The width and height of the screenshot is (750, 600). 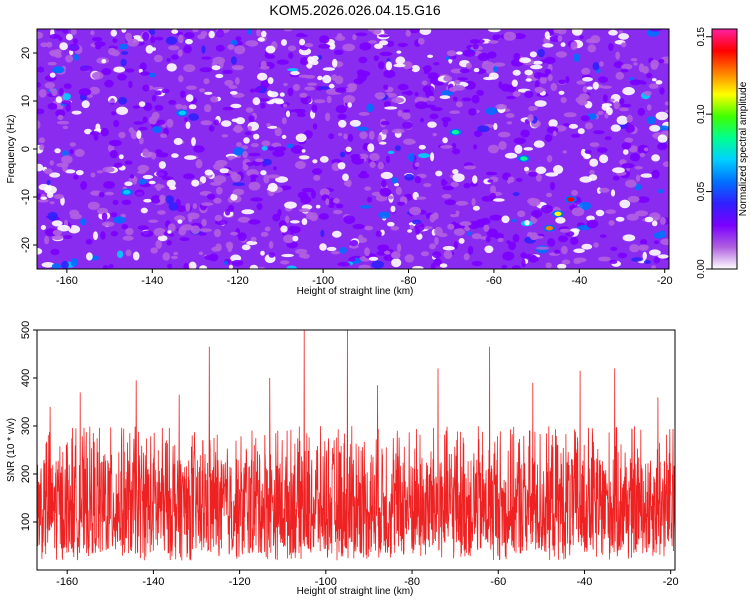 What do you see at coordinates (701, 114) in the screenshot?
I see `colorbar-tick-label: 0.10` at bounding box center [701, 114].